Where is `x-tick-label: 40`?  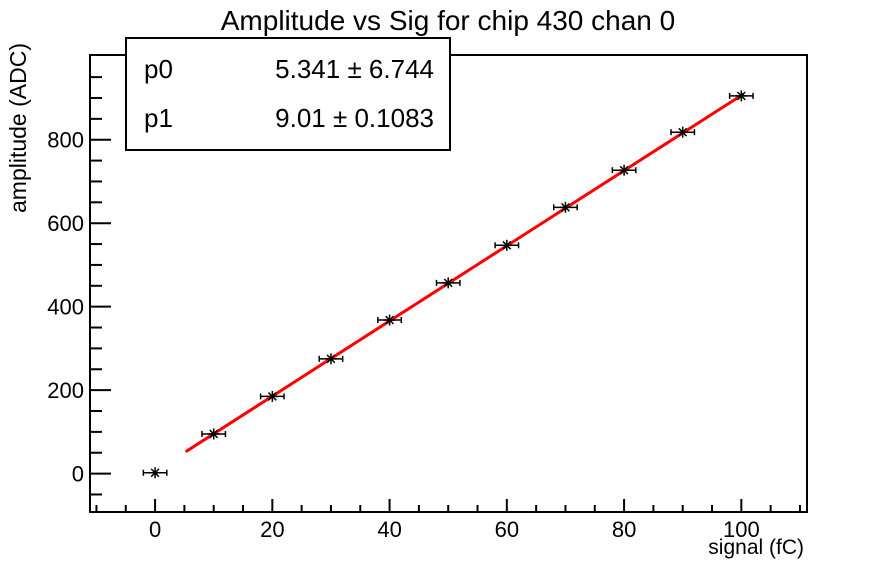
x-tick-label: 40 is located at coordinates (389, 529).